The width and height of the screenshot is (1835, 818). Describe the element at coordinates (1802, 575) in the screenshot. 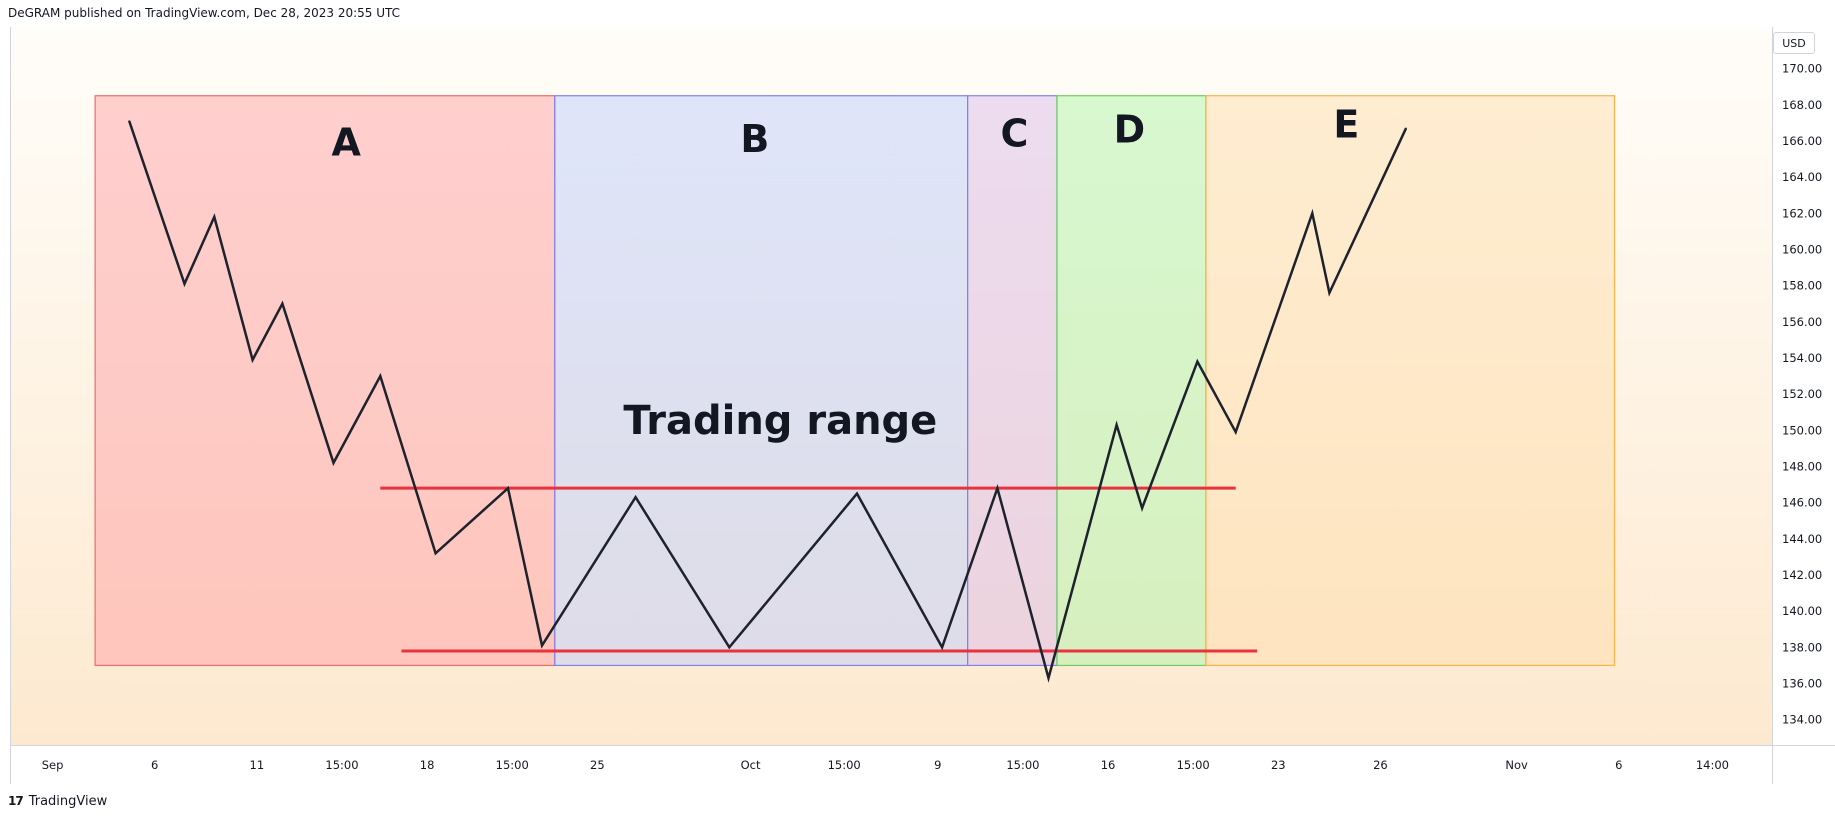

I see `price-tick-label: 142.00` at that location.